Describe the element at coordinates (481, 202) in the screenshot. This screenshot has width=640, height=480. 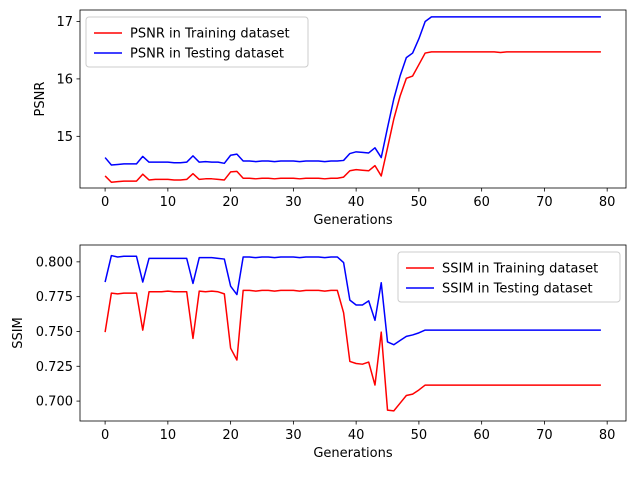
I see `psnr-x-tick-label: 60` at that location.